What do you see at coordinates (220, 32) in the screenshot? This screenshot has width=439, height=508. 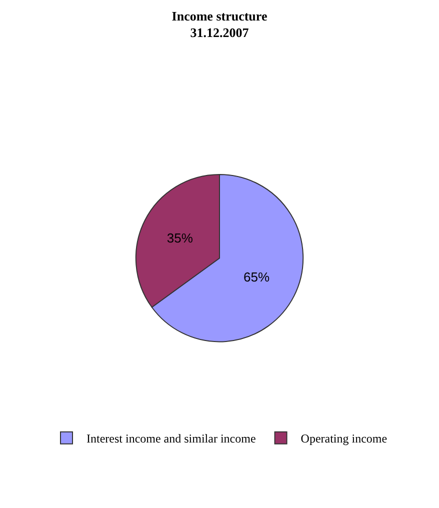 I see `chart-subtitle: 31.12.2007` at bounding box center [220, 32].